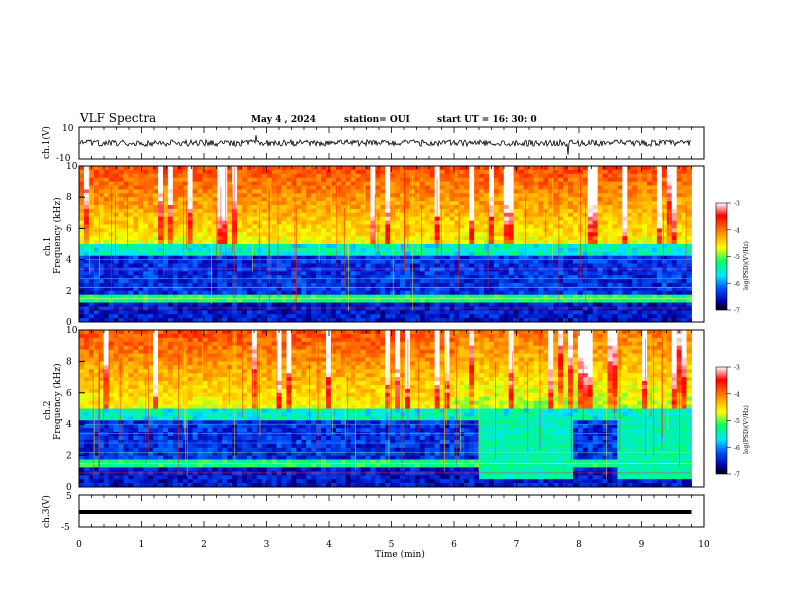  Describe the element at coordinates (69, 457) in the screenshot. I see `ch2-spec-ytick-label: 2` at that location.